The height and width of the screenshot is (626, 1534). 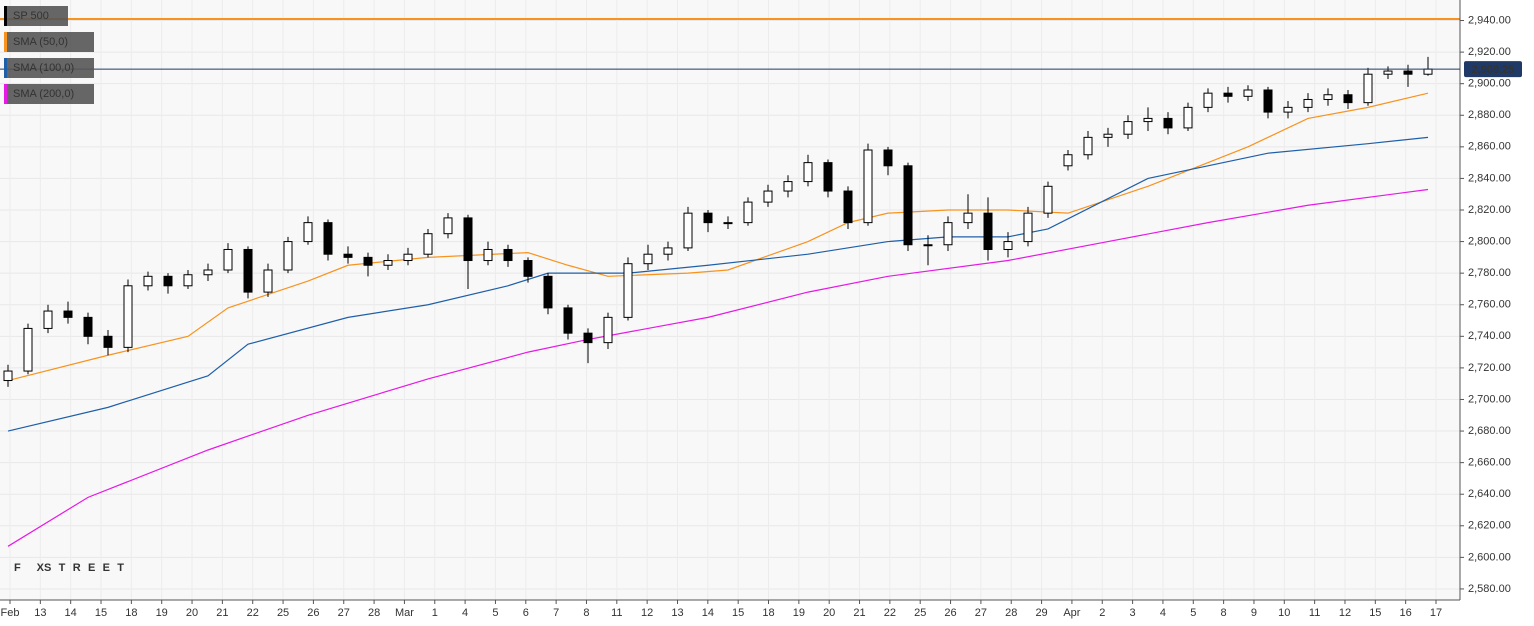 I want to click on x-tick-label: 7, so click(x=556, y=613).